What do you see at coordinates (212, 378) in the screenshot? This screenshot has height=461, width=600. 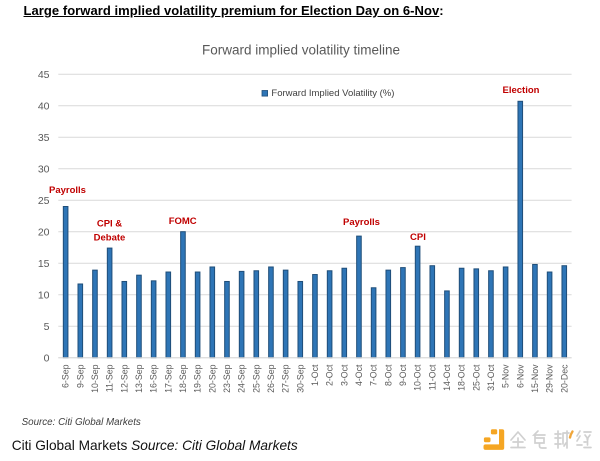 I see `svg-text: 20-Sep` at bounding box center [212, 378].